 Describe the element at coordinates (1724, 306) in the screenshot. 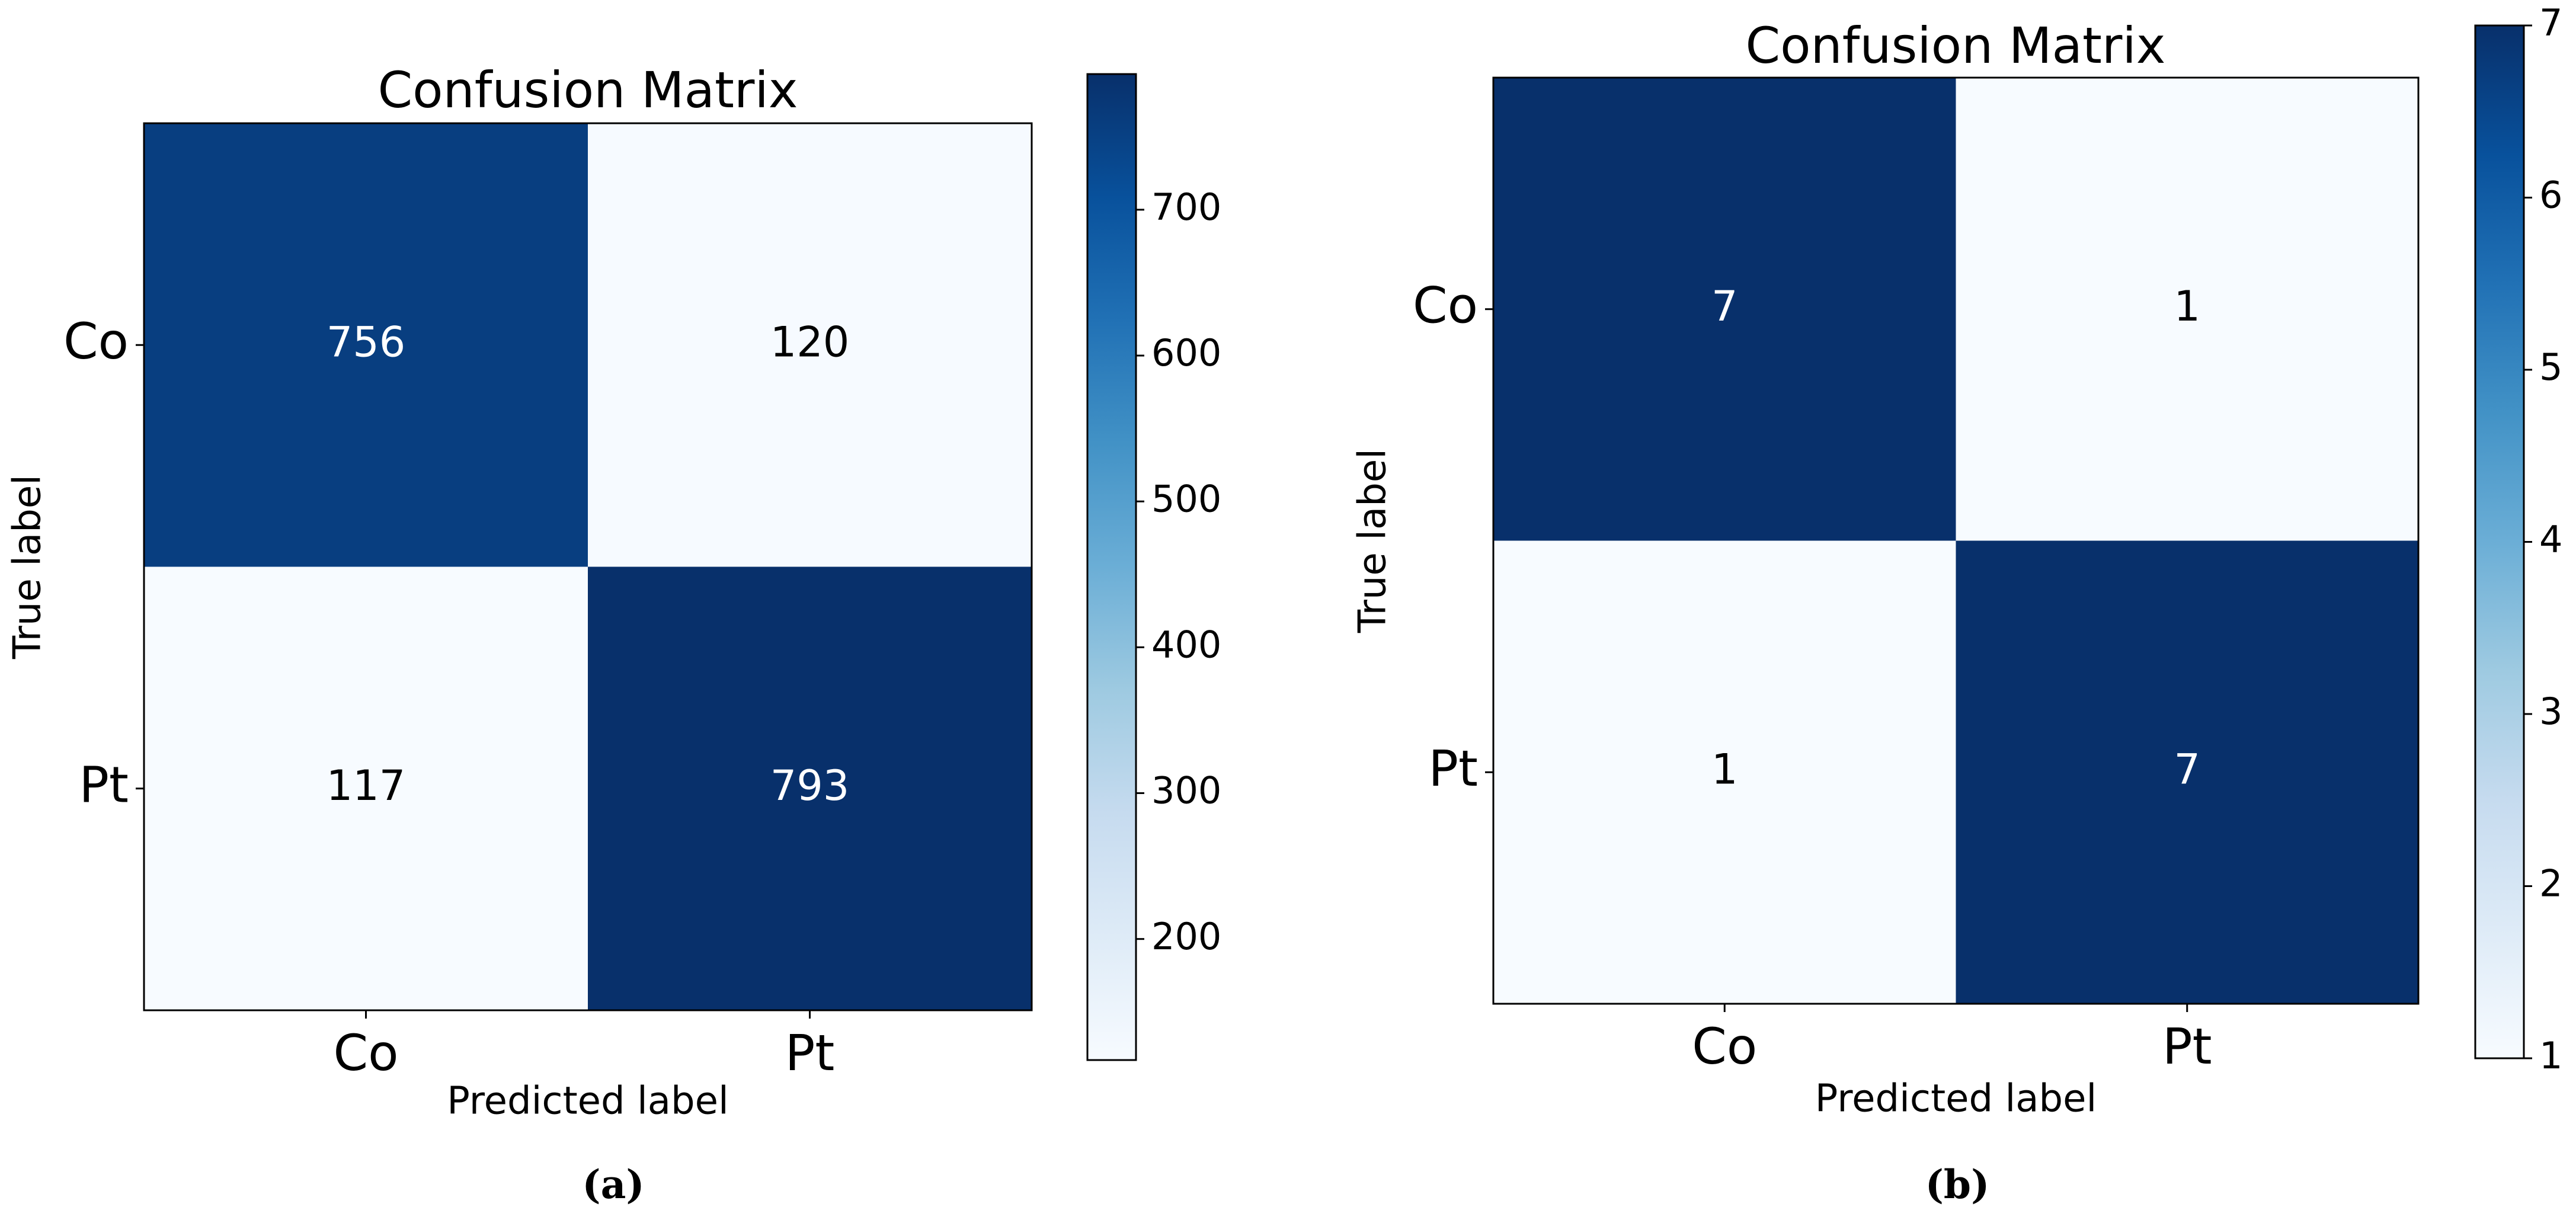

I see `panel-b-cell-value-0-0: 7` at that location.